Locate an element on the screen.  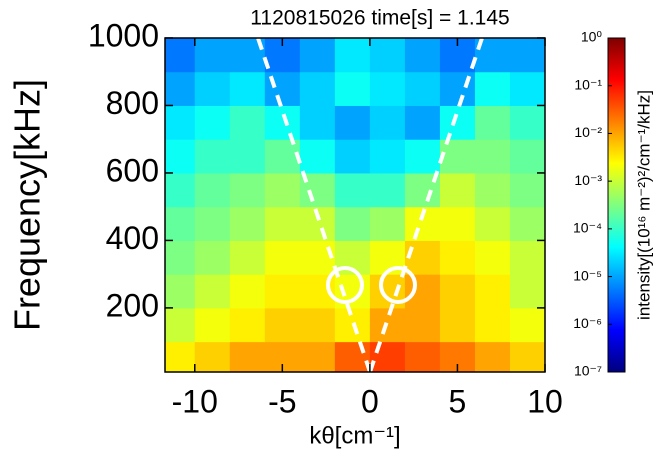
x-tick-label: 10 is located at coordinates (545, 401).